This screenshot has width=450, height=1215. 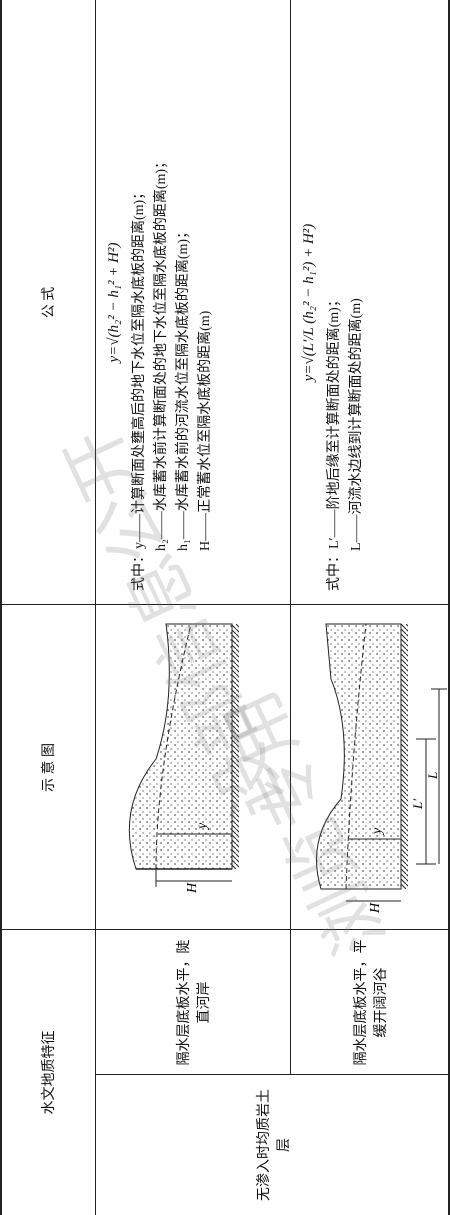 What do you see at coordinates (309, 302) in the screenshot?
I see `formula: y=√(L′/L (h₂² − h₁²) + H²)` at bounding box center [309, 302].